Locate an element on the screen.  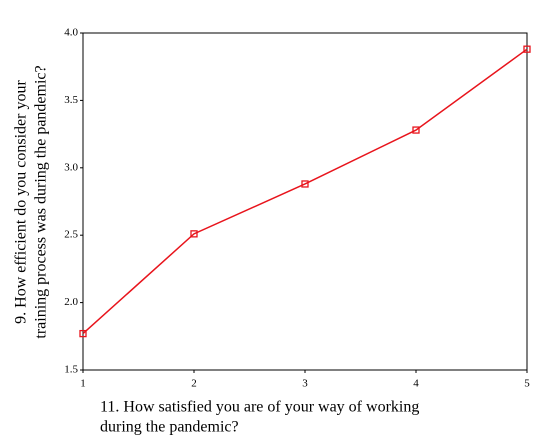
y-tick-label: 1.5 is located at coordinates (71, 370).